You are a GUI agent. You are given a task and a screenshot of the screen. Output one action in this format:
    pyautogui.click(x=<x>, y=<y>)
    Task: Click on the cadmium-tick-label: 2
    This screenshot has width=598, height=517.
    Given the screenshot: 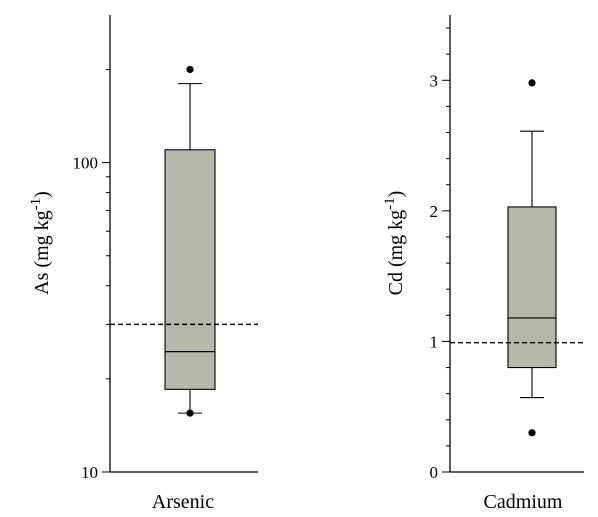 What is the action you would take?
    pyautogui.click(x=434, y=211)
    